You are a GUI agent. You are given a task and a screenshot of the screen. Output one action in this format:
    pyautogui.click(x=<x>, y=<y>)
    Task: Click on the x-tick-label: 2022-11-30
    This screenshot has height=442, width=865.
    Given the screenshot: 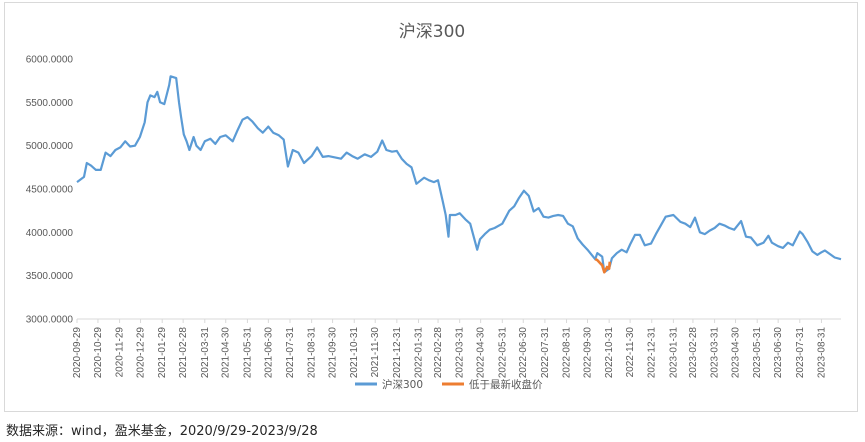 What is the action you would take?
    pyautogui.click(x=630, y=352)
    